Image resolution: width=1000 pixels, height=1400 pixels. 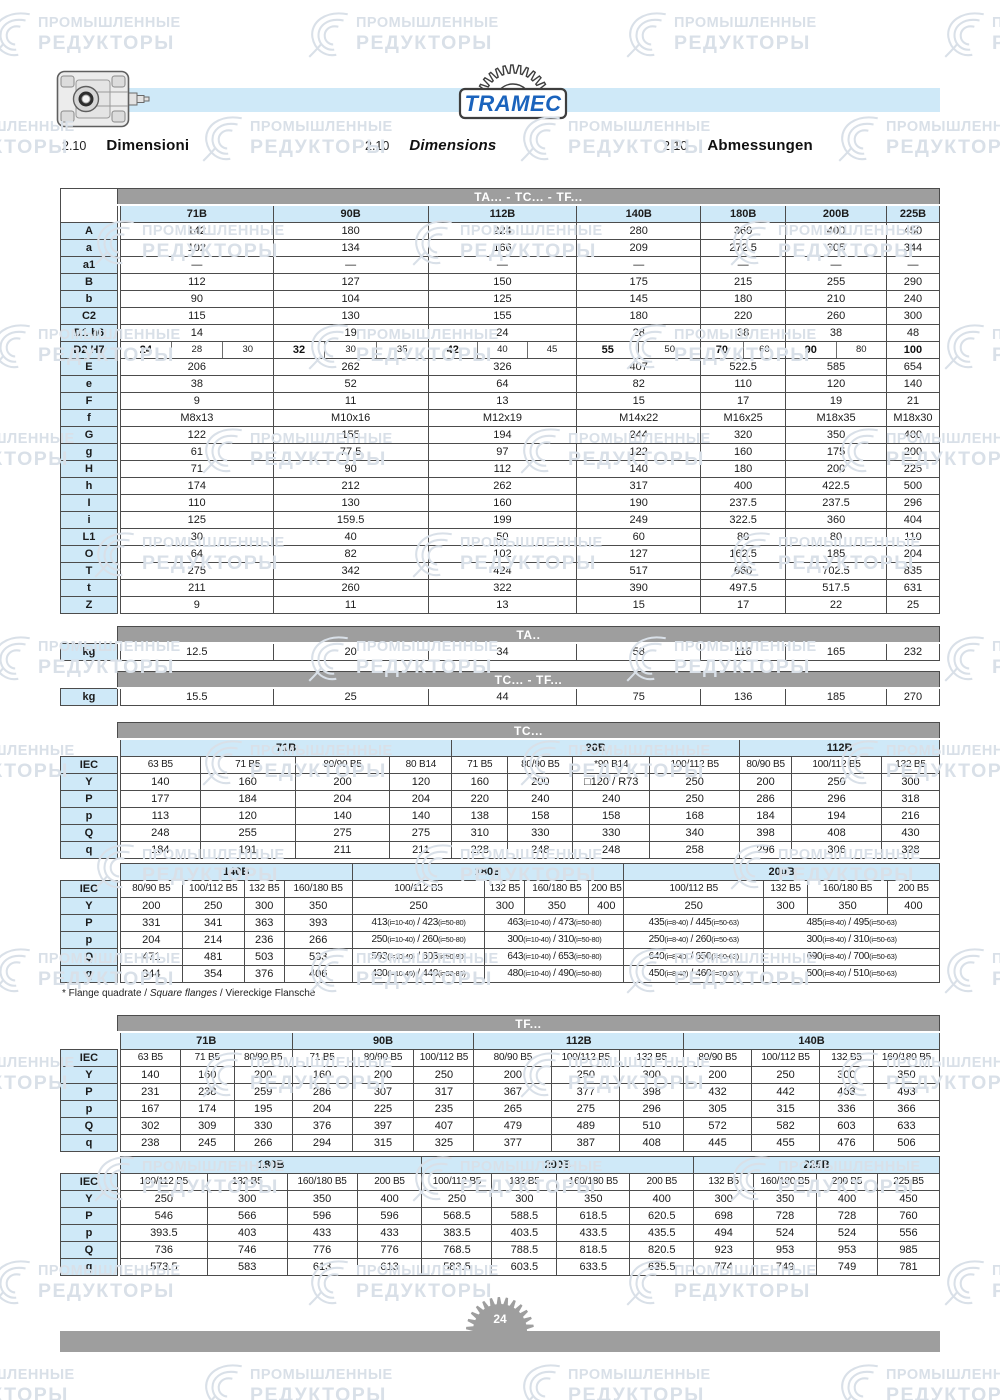 I want to click on row-label: Z, so click(x=89, y=605).